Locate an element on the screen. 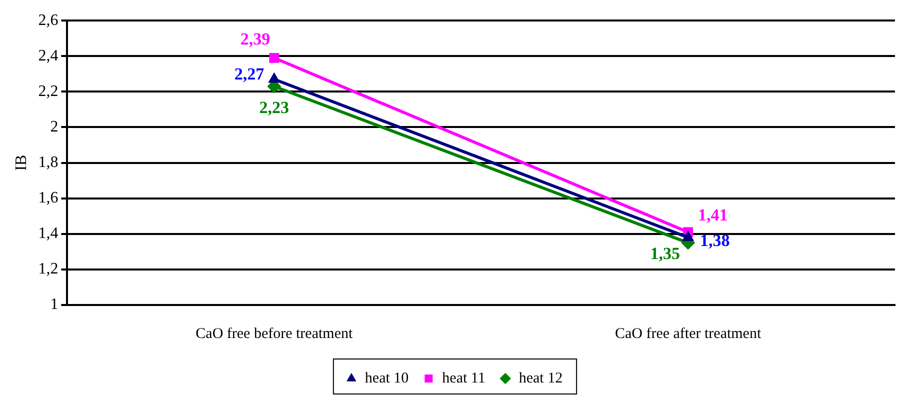  y-tick-label: 2 is located at coordinates (54, 127).